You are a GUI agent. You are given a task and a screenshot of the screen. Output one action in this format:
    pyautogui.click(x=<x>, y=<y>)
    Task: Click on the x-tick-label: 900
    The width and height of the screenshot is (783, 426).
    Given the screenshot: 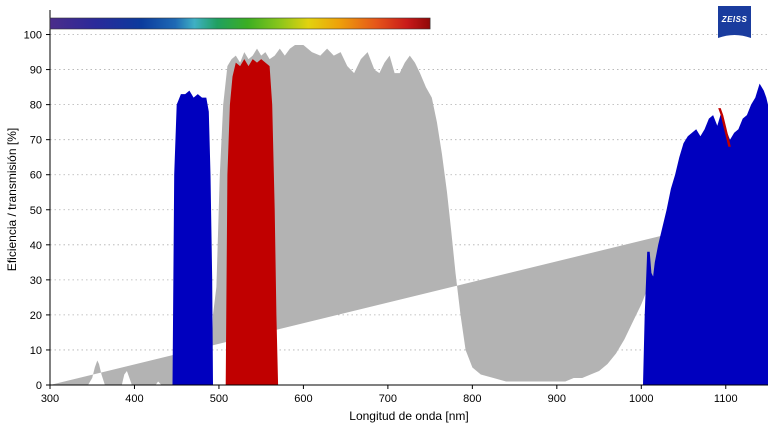 What is the action you would take?
    pyautogui.click(x=557, y=399)
    